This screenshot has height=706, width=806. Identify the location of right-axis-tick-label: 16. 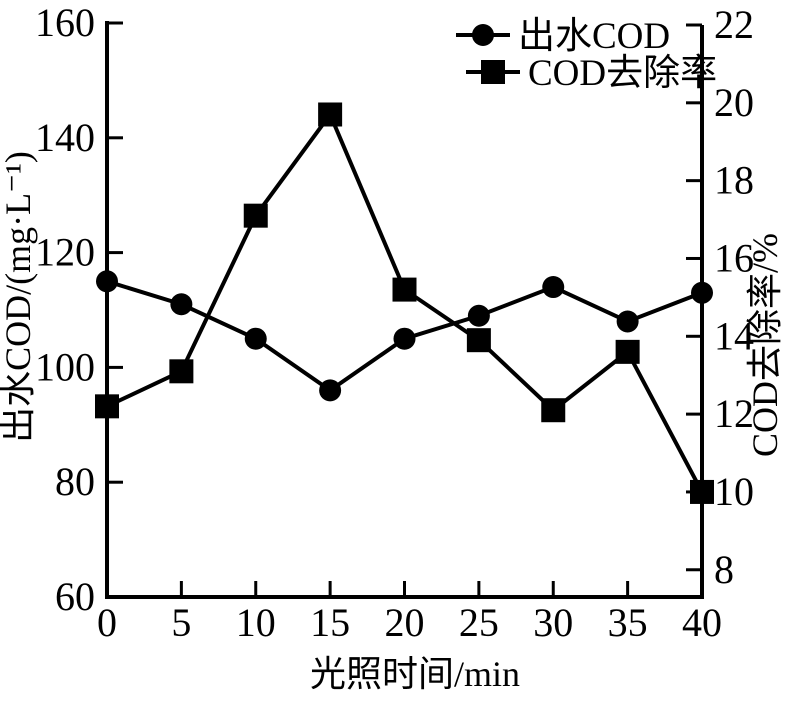
(734, 257).